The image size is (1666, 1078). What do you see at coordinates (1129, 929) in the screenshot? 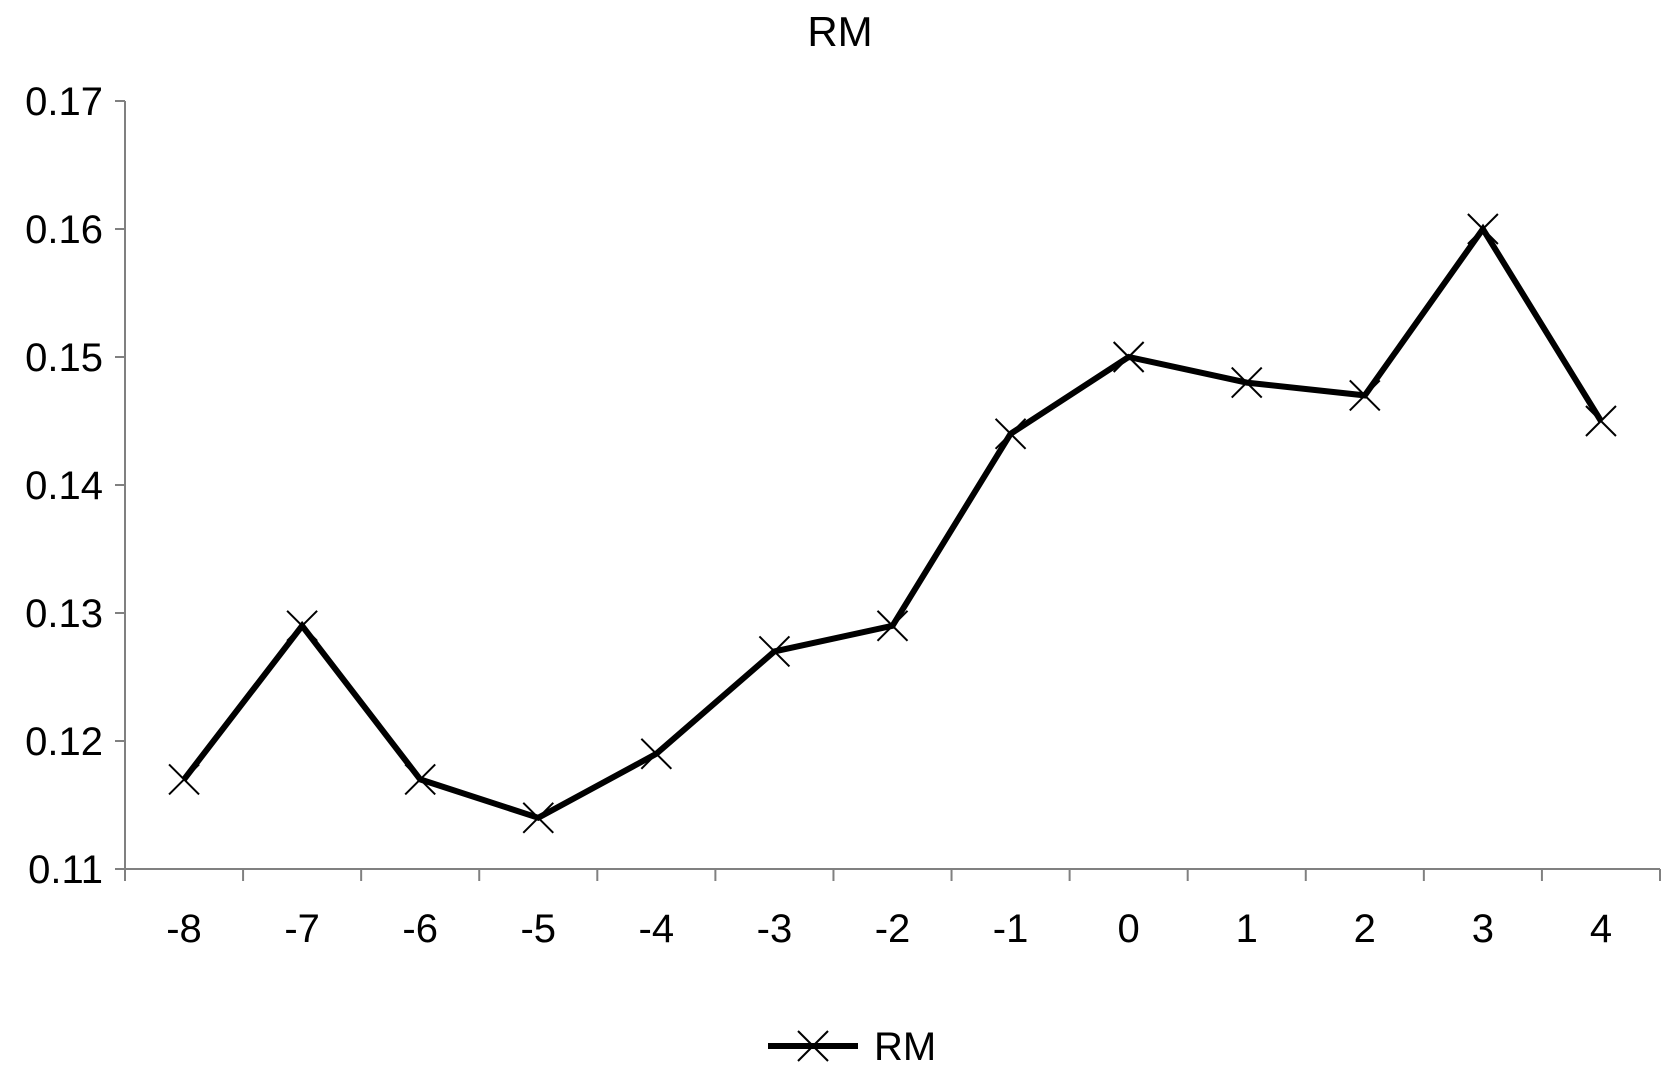
I see `x-tick-label: 0` at bounding box center [1129, 929].